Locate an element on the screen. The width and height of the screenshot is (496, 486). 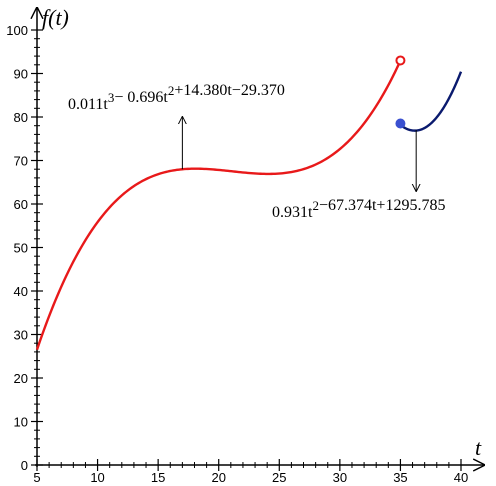
y-axis-label: f(t) is located at coordinates (55, 17).